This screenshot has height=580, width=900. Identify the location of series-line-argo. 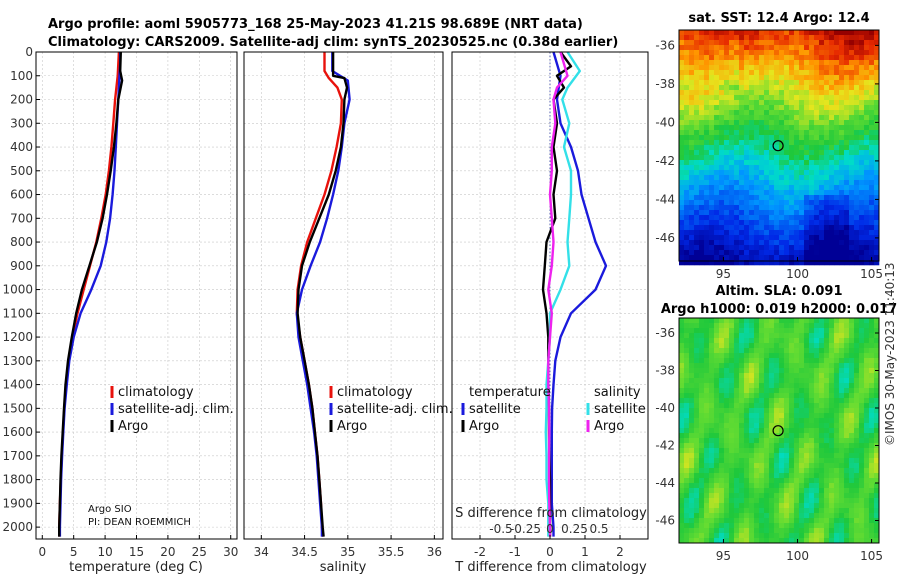
(322, 294).